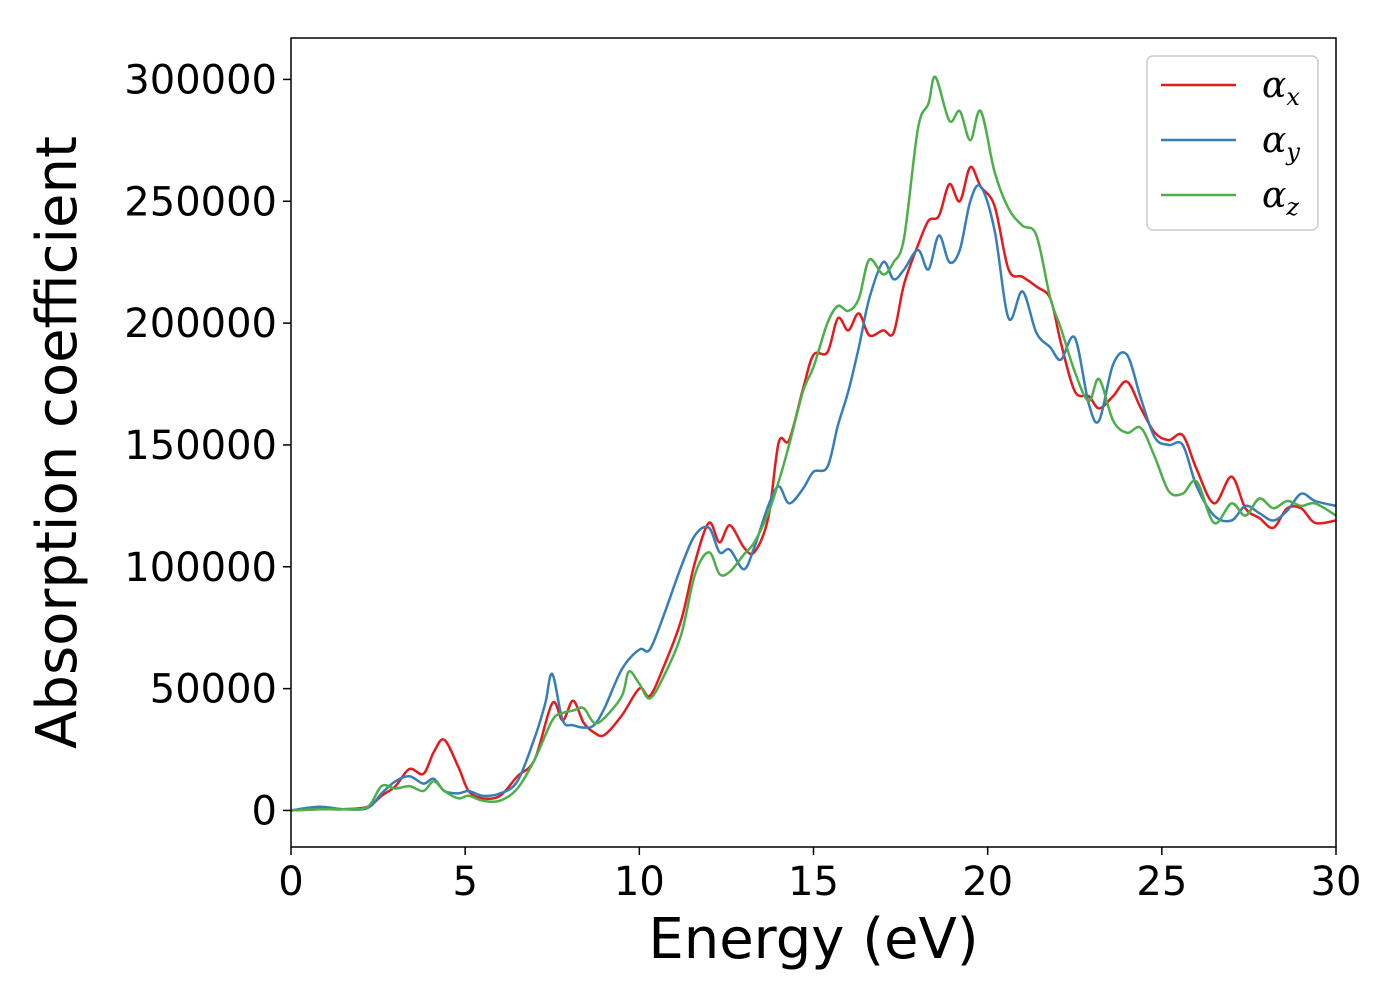 The width and height of the screenshot is (1400, 1000). What do you see at coordinates (1280, 198) in the screenshot?
I see `legend-label-z: αz` at bounding box center [1280, 198].